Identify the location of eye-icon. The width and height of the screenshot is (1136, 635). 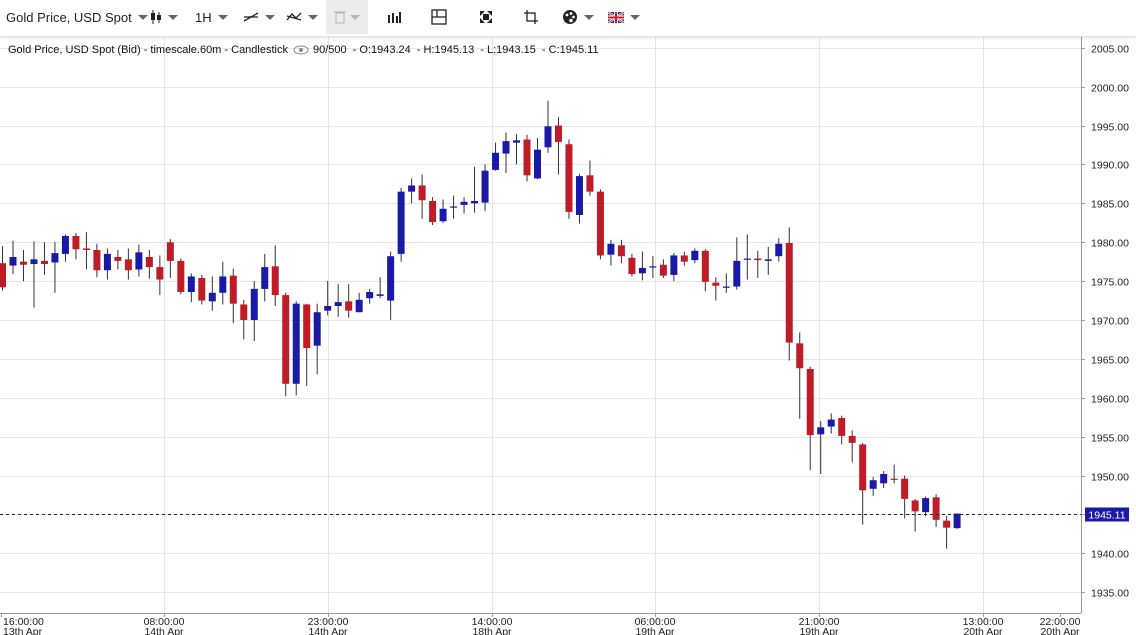
(301, 50).